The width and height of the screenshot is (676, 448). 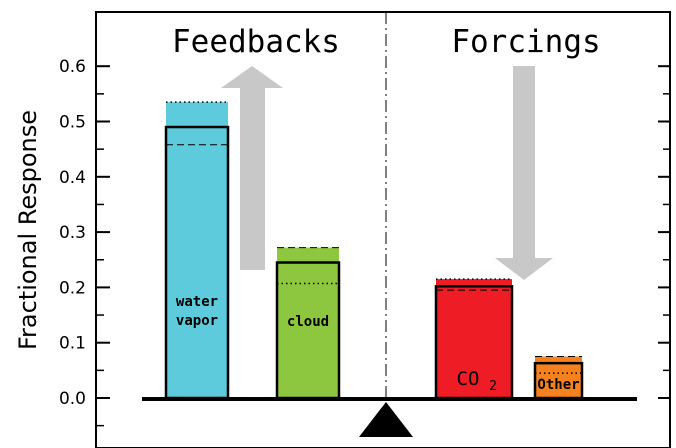 I want to click on y-tick-label: 0.5, so click(x=72, y=123).